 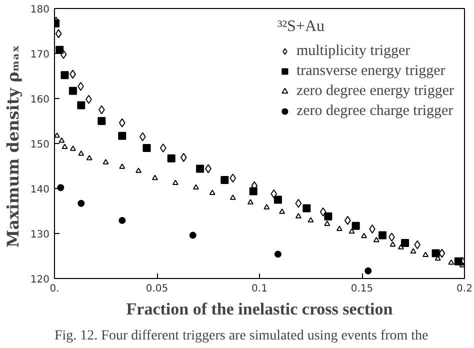 I want to click on legend-label: transverse energy trigger, so click(x=371, y=71).